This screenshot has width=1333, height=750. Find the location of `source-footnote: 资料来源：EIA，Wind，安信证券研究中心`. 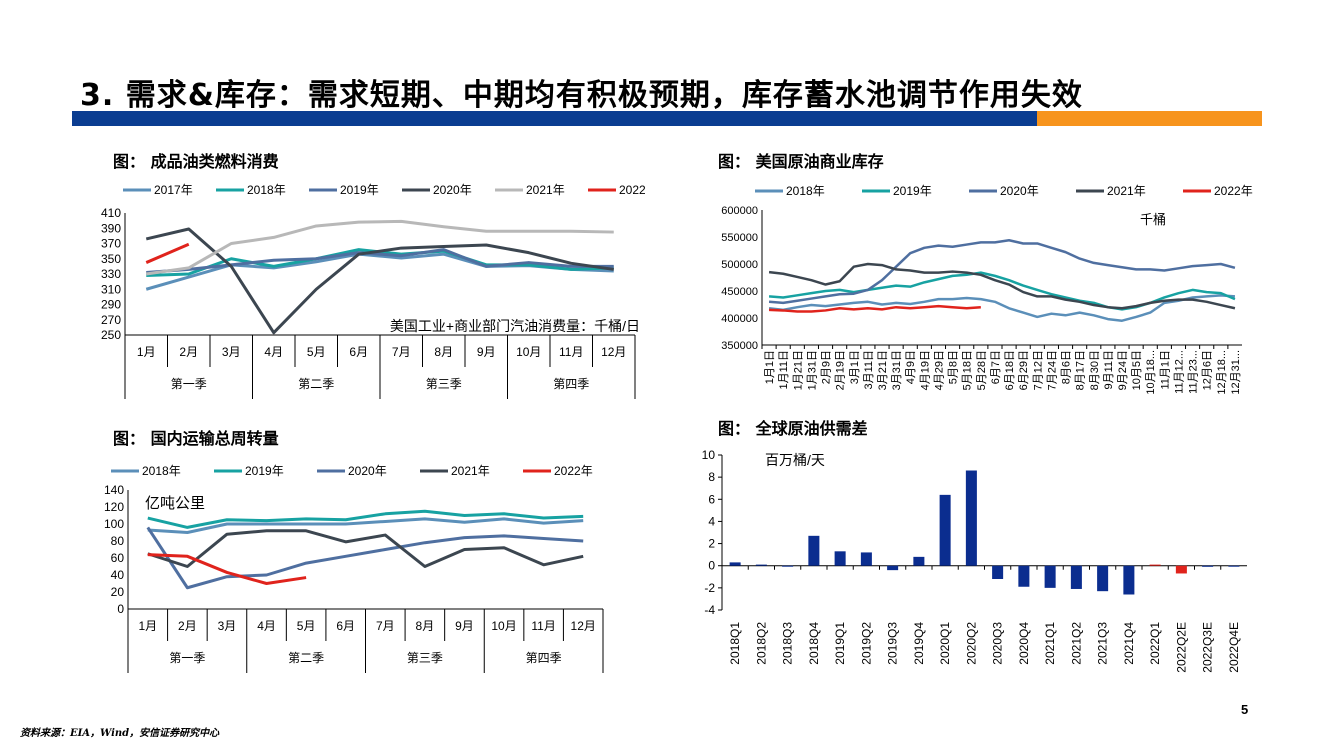

source-footnote: 资料来源：EIA，Wind，安信证券研究中心 is located at coordinates (120, 733).